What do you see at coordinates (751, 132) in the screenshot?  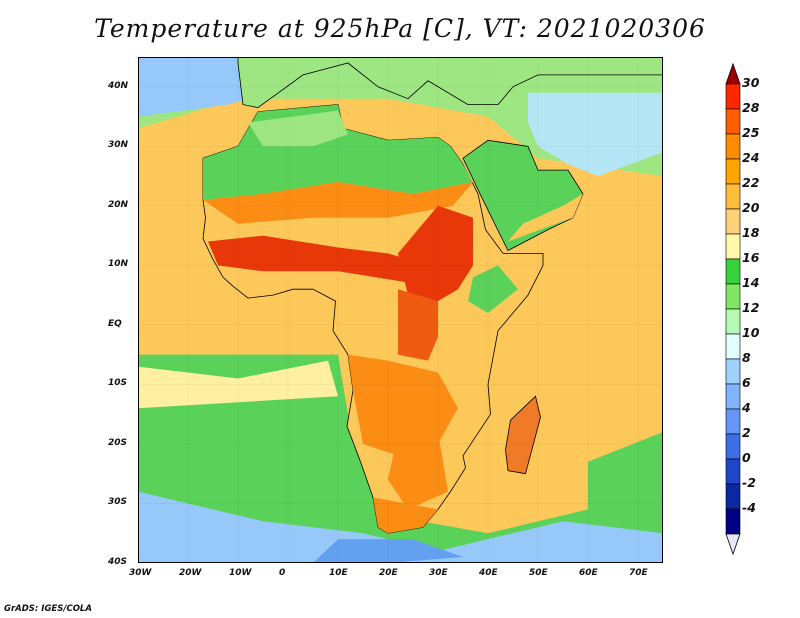 I see `colorbar-tick-label: 25` at bounding box center [751, 132].